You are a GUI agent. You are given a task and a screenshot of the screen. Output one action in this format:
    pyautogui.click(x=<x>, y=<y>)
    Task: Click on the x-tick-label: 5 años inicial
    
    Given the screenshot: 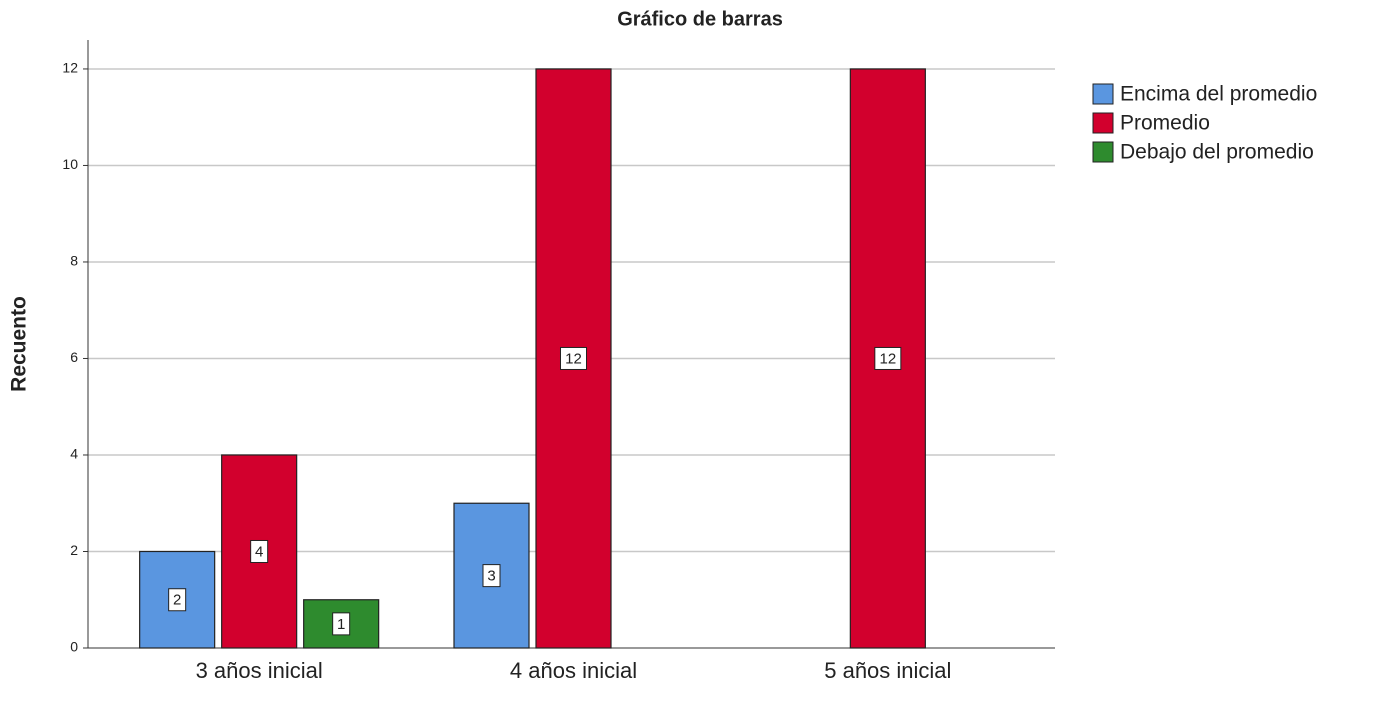 What is the action you would take?
    pyautogui.click(x=887, y=670)
    